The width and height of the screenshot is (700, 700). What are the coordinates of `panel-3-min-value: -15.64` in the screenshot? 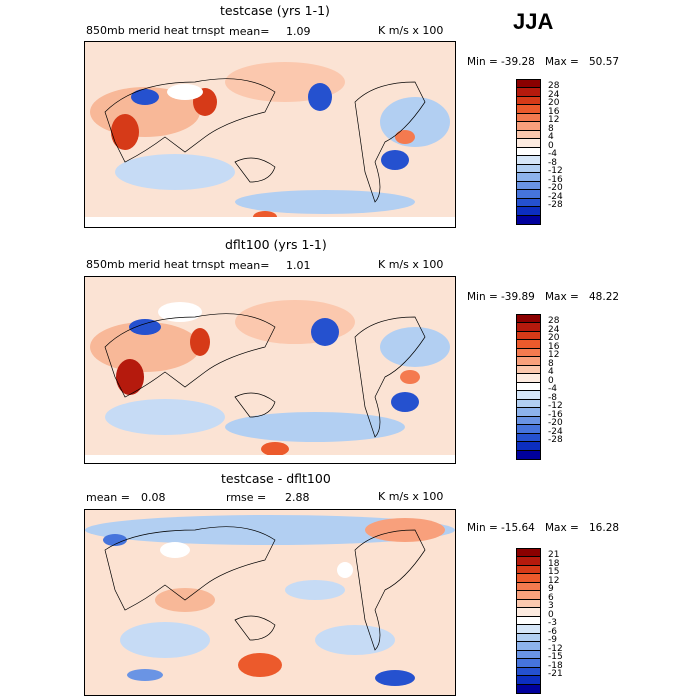 It's located at (518, 528).